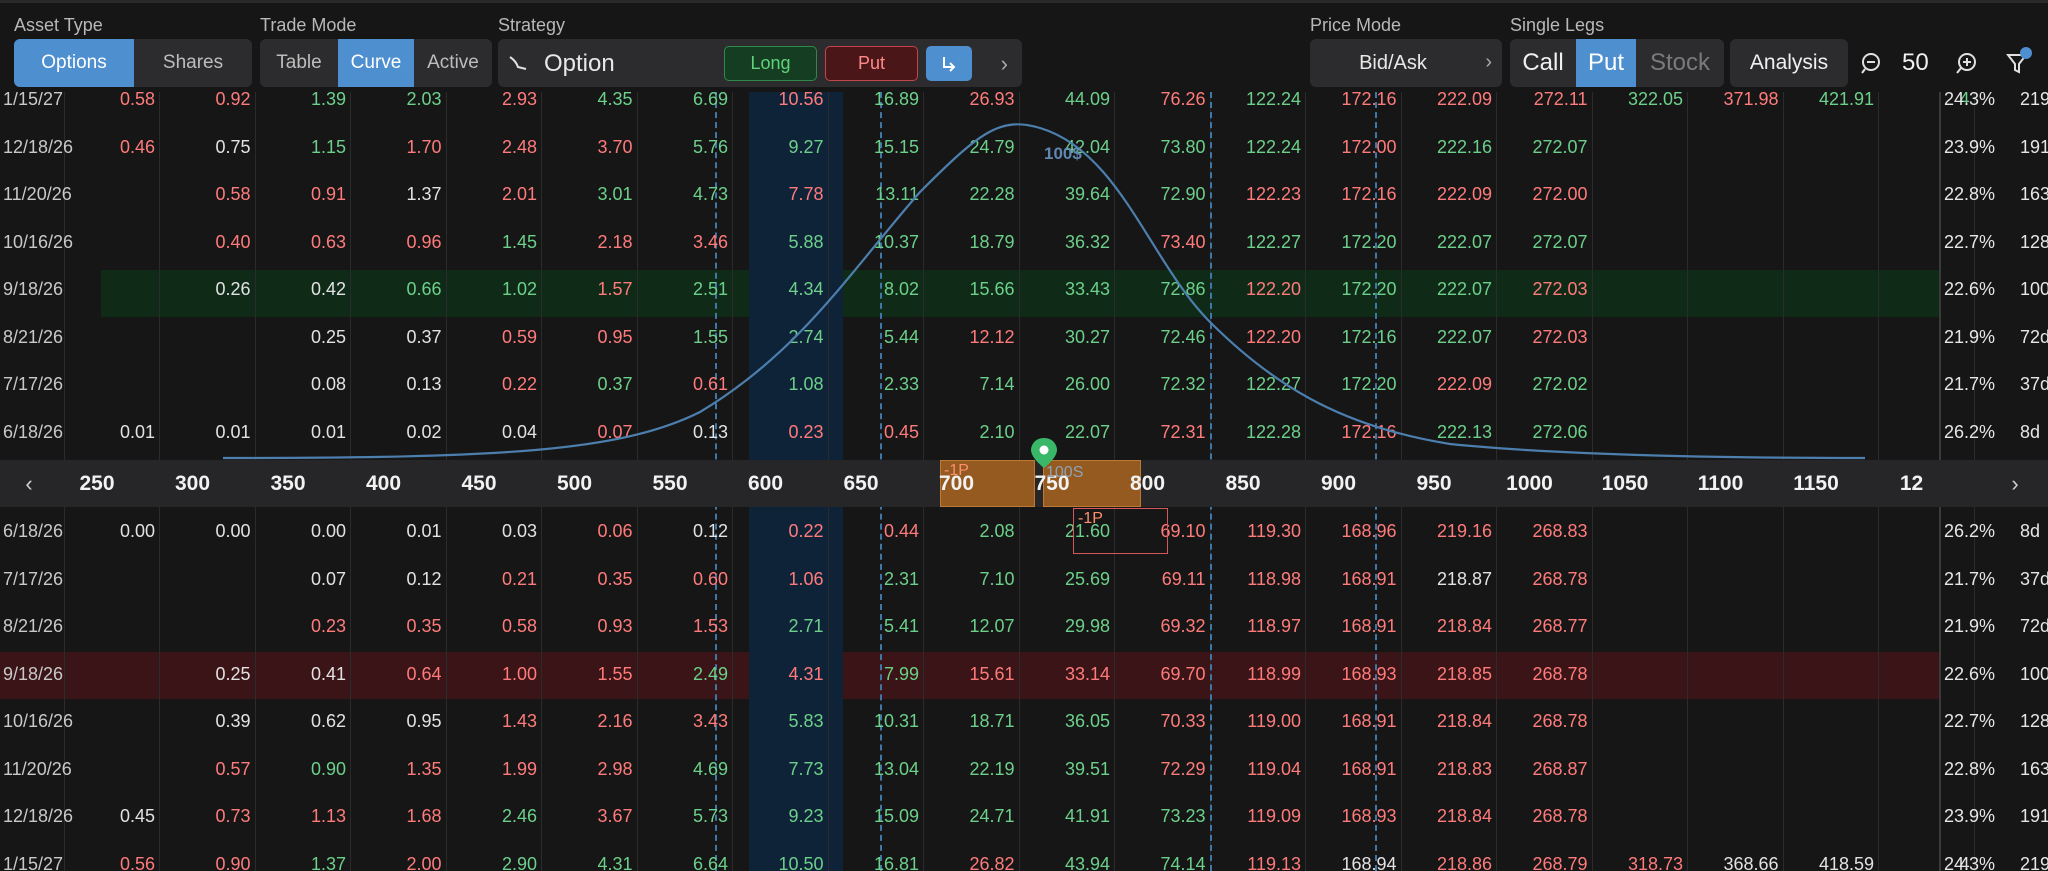 The height and width of the screenshot is (871, 2048). I want to click on option-price-cell: 1.70, so click(424, 146).